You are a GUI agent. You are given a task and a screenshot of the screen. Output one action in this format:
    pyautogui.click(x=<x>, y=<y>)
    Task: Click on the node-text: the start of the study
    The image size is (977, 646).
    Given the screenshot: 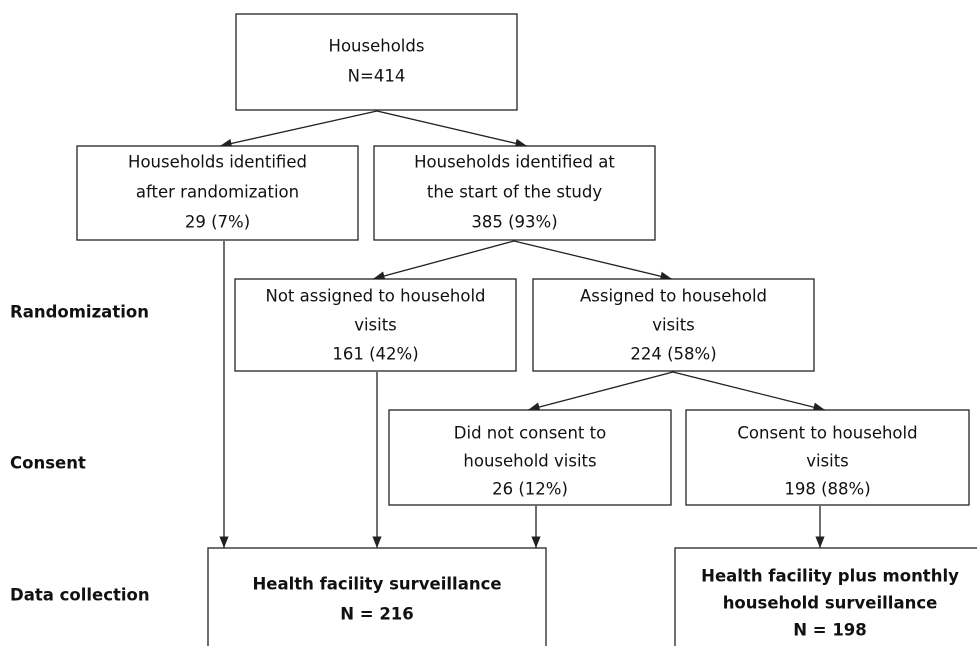 What is the action you would take?
    pyautogui.click(x=514, y=192)
    